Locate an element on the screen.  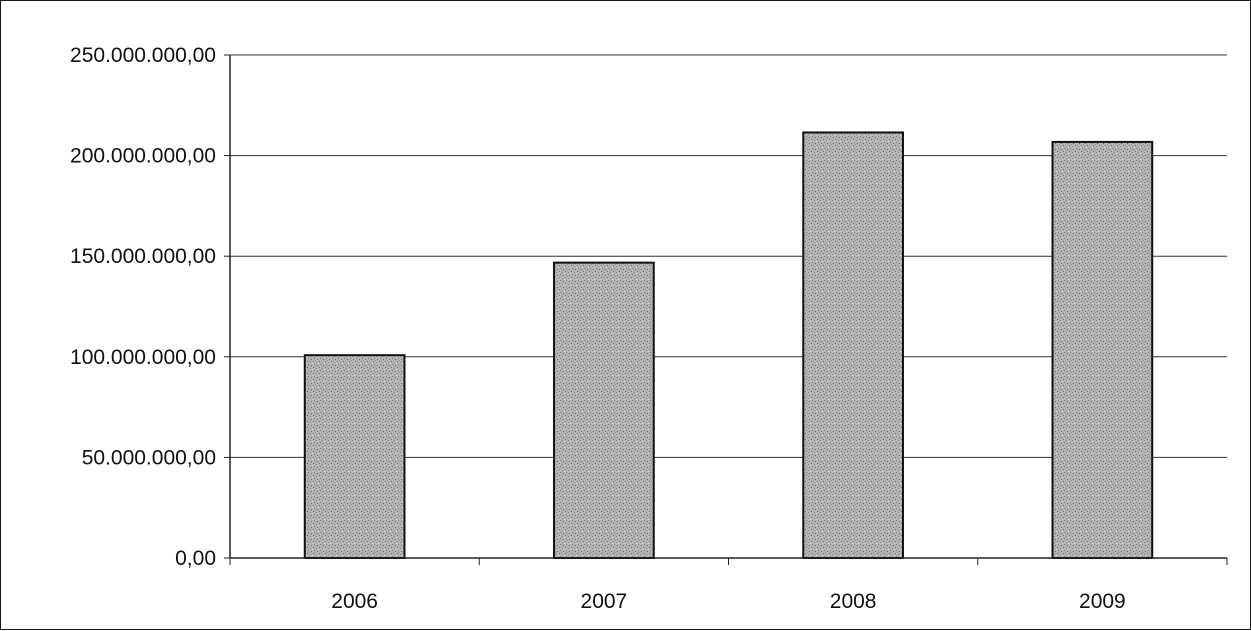
y-tick-label: 100.000.000,00 is located at coordinates (143, 357).